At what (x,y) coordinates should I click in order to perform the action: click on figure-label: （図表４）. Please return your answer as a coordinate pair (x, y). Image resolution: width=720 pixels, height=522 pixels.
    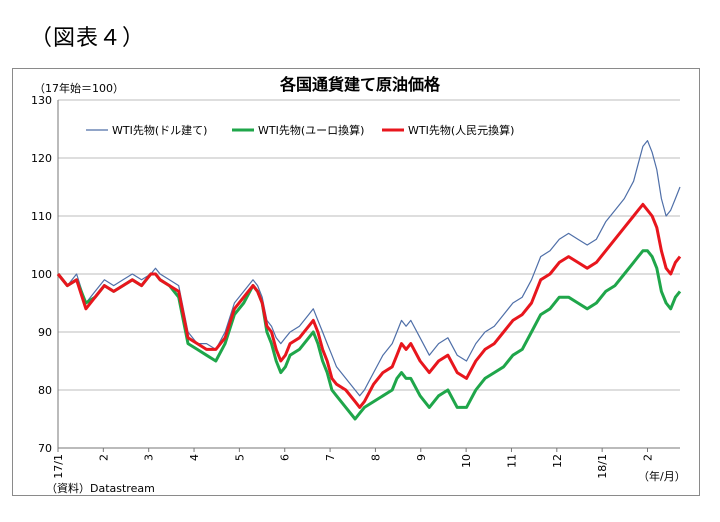
    Looking at the image, I should click on (88, 38).